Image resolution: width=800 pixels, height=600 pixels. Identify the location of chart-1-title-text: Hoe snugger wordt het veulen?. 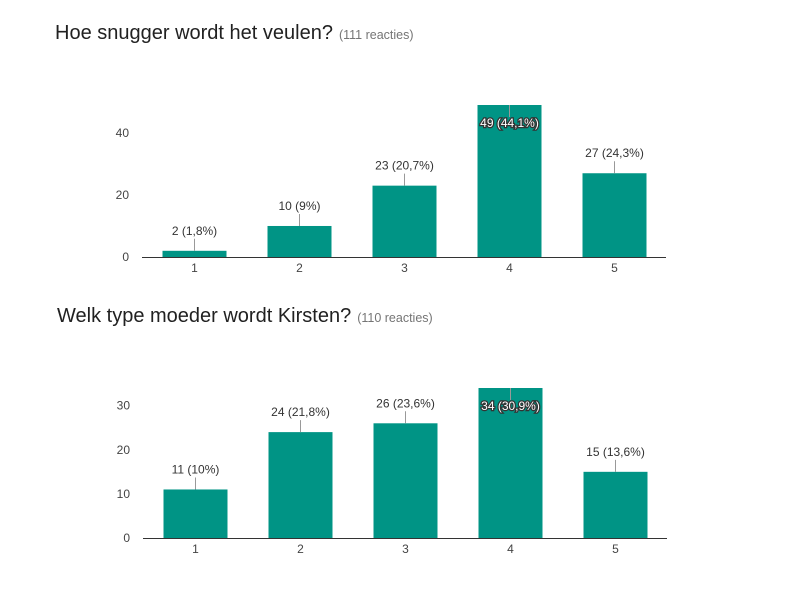
(194, 33).